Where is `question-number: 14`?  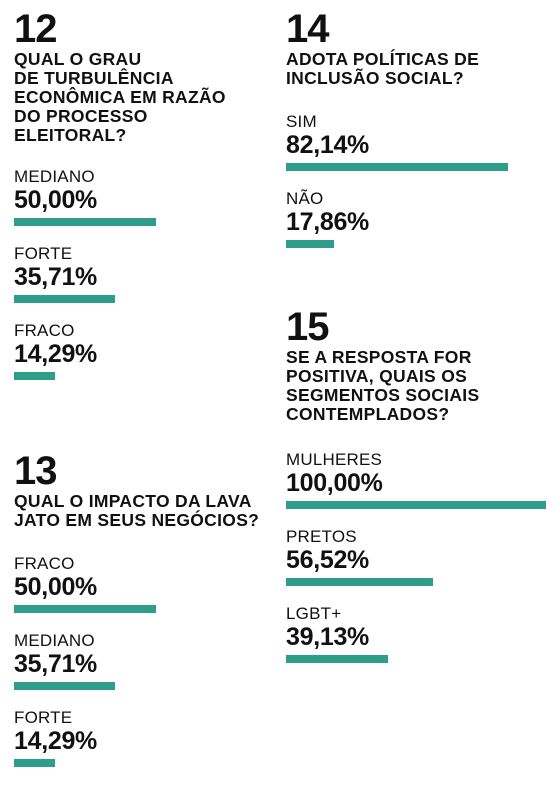 question-number: 14 is located at coordinates (308, 29).